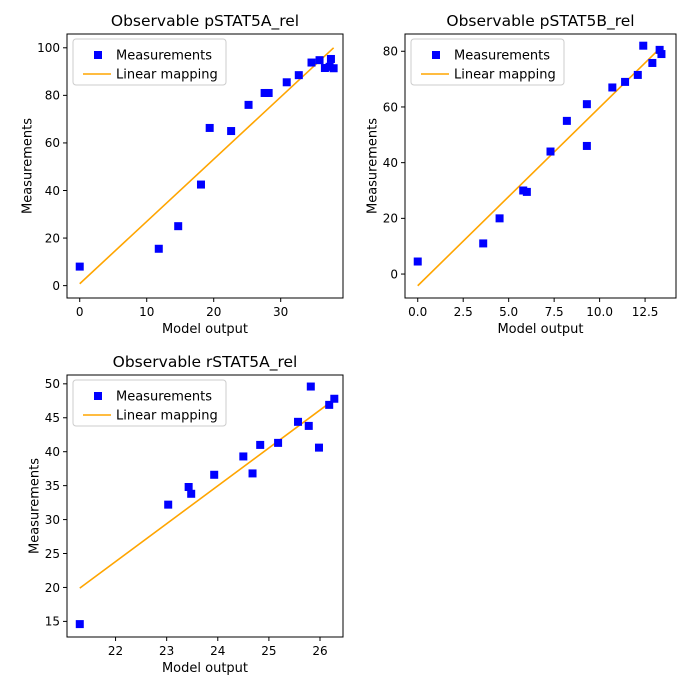 The height and width of the screenshot is (690, 690). What do you see at coordinates (268, 651) in the screenshot?
I see `x-tick-label: 25` at bounding box center [268, 651].